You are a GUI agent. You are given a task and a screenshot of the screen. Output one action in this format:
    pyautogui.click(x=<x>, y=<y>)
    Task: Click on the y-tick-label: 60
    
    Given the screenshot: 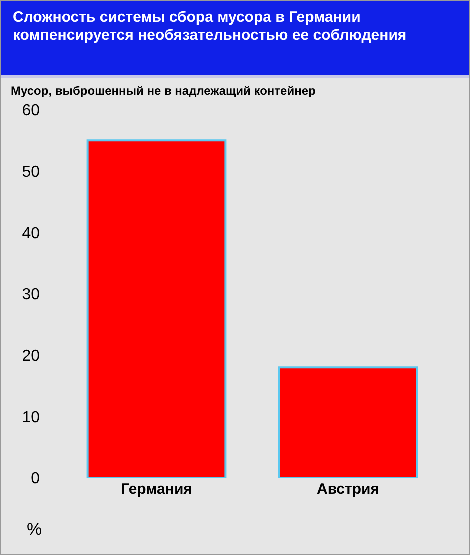 What is the action you would take?
    pyautogui.click(x=31, y=111)
    